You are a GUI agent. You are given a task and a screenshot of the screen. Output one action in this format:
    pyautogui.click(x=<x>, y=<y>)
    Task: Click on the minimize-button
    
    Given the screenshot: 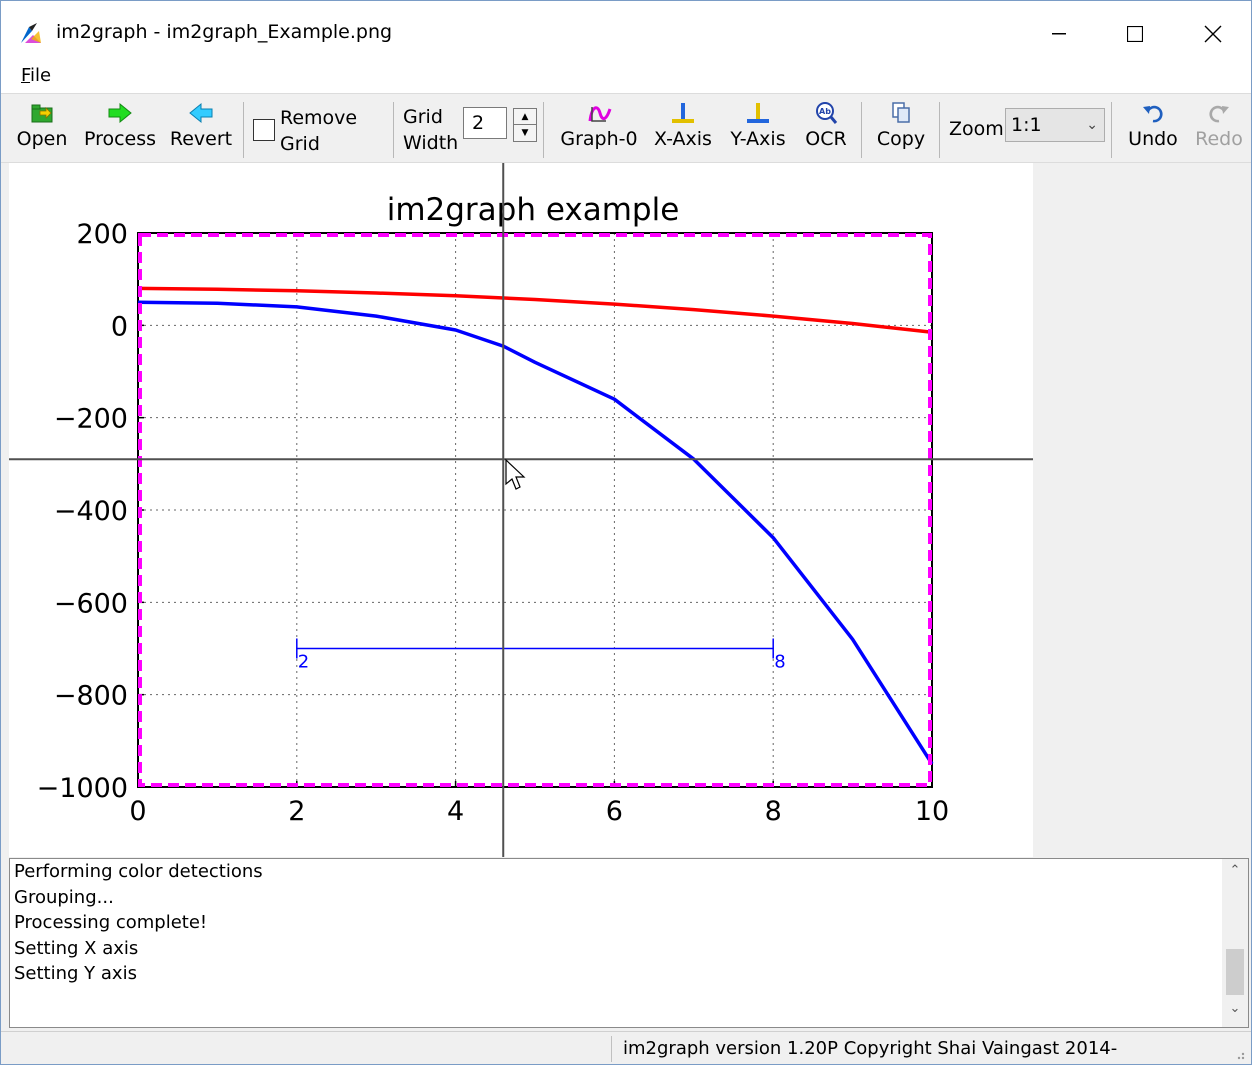 What is the action you would take?
    pyautogui.click(x=1059, y=34)
    